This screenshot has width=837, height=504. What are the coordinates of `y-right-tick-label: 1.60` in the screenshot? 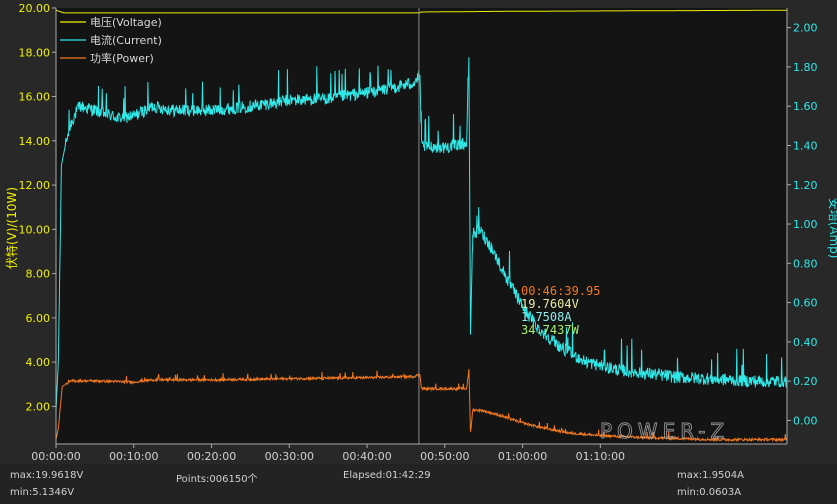 It's located at (805, 106).